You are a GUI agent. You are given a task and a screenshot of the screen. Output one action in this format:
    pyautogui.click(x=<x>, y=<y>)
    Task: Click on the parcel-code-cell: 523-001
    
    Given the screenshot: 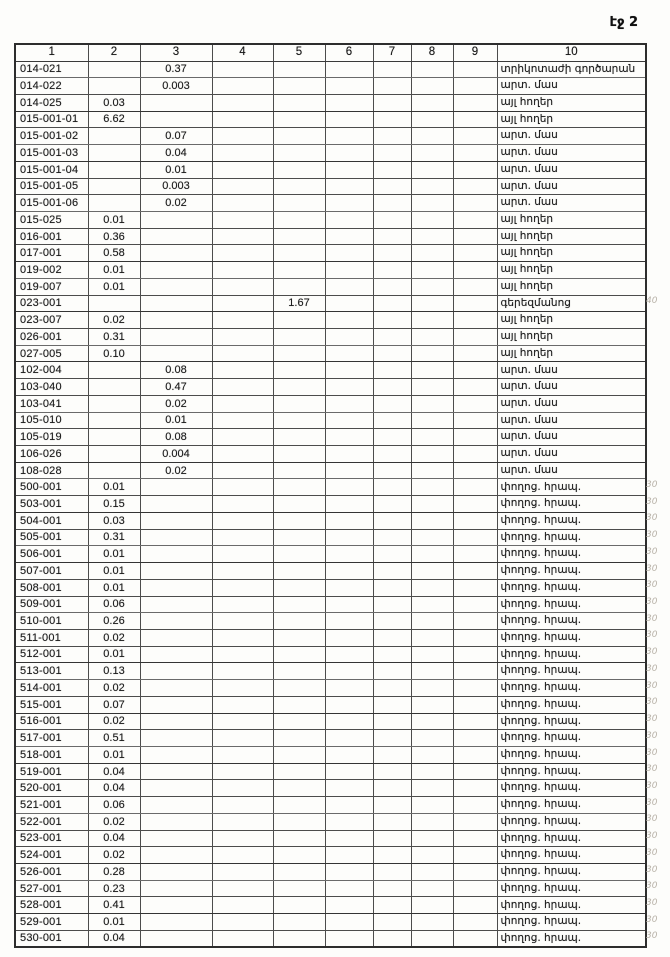 What is the action you would take?
    pyautogui.click(x=51, y=838)
    